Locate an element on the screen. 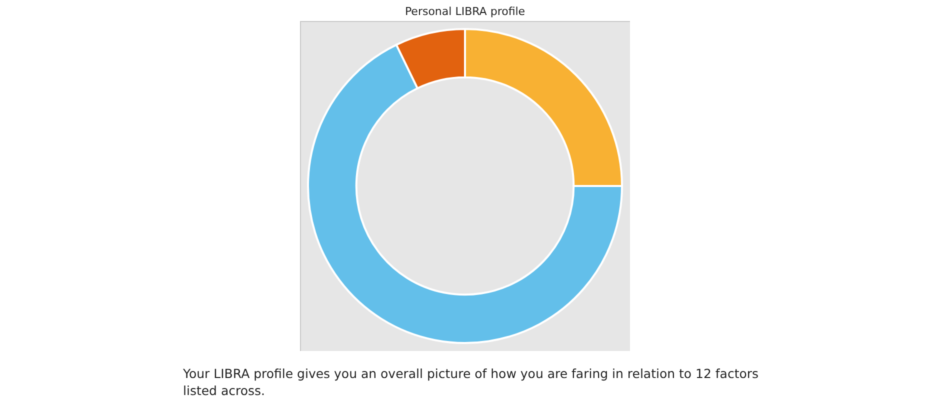 Image resolution: width=947 pixels, height=396 pixels. text: Your LIBRA profile gives you an overall picture of how you are faring in relation to 12 factors listed across. is located at coordinates (471, 380).